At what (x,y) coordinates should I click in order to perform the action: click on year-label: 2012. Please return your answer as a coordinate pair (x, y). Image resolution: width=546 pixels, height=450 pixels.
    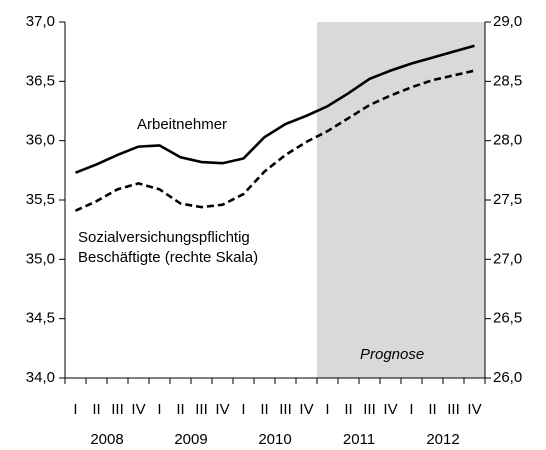
    Looking at the image, I should click on (442, 439).